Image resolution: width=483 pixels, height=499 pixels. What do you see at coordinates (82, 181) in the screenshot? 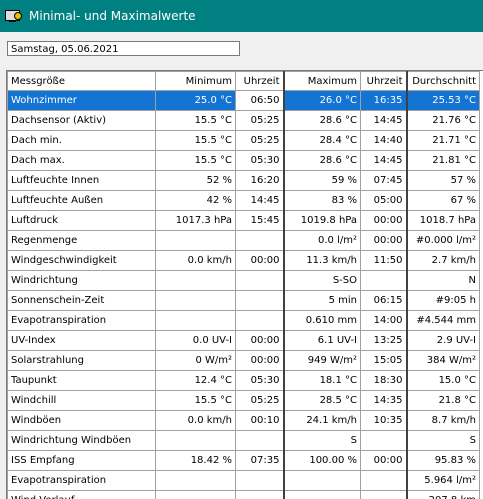
I see `cell-messgroesse: Luftfeuchte Innen` at bounding box center [82, 181].